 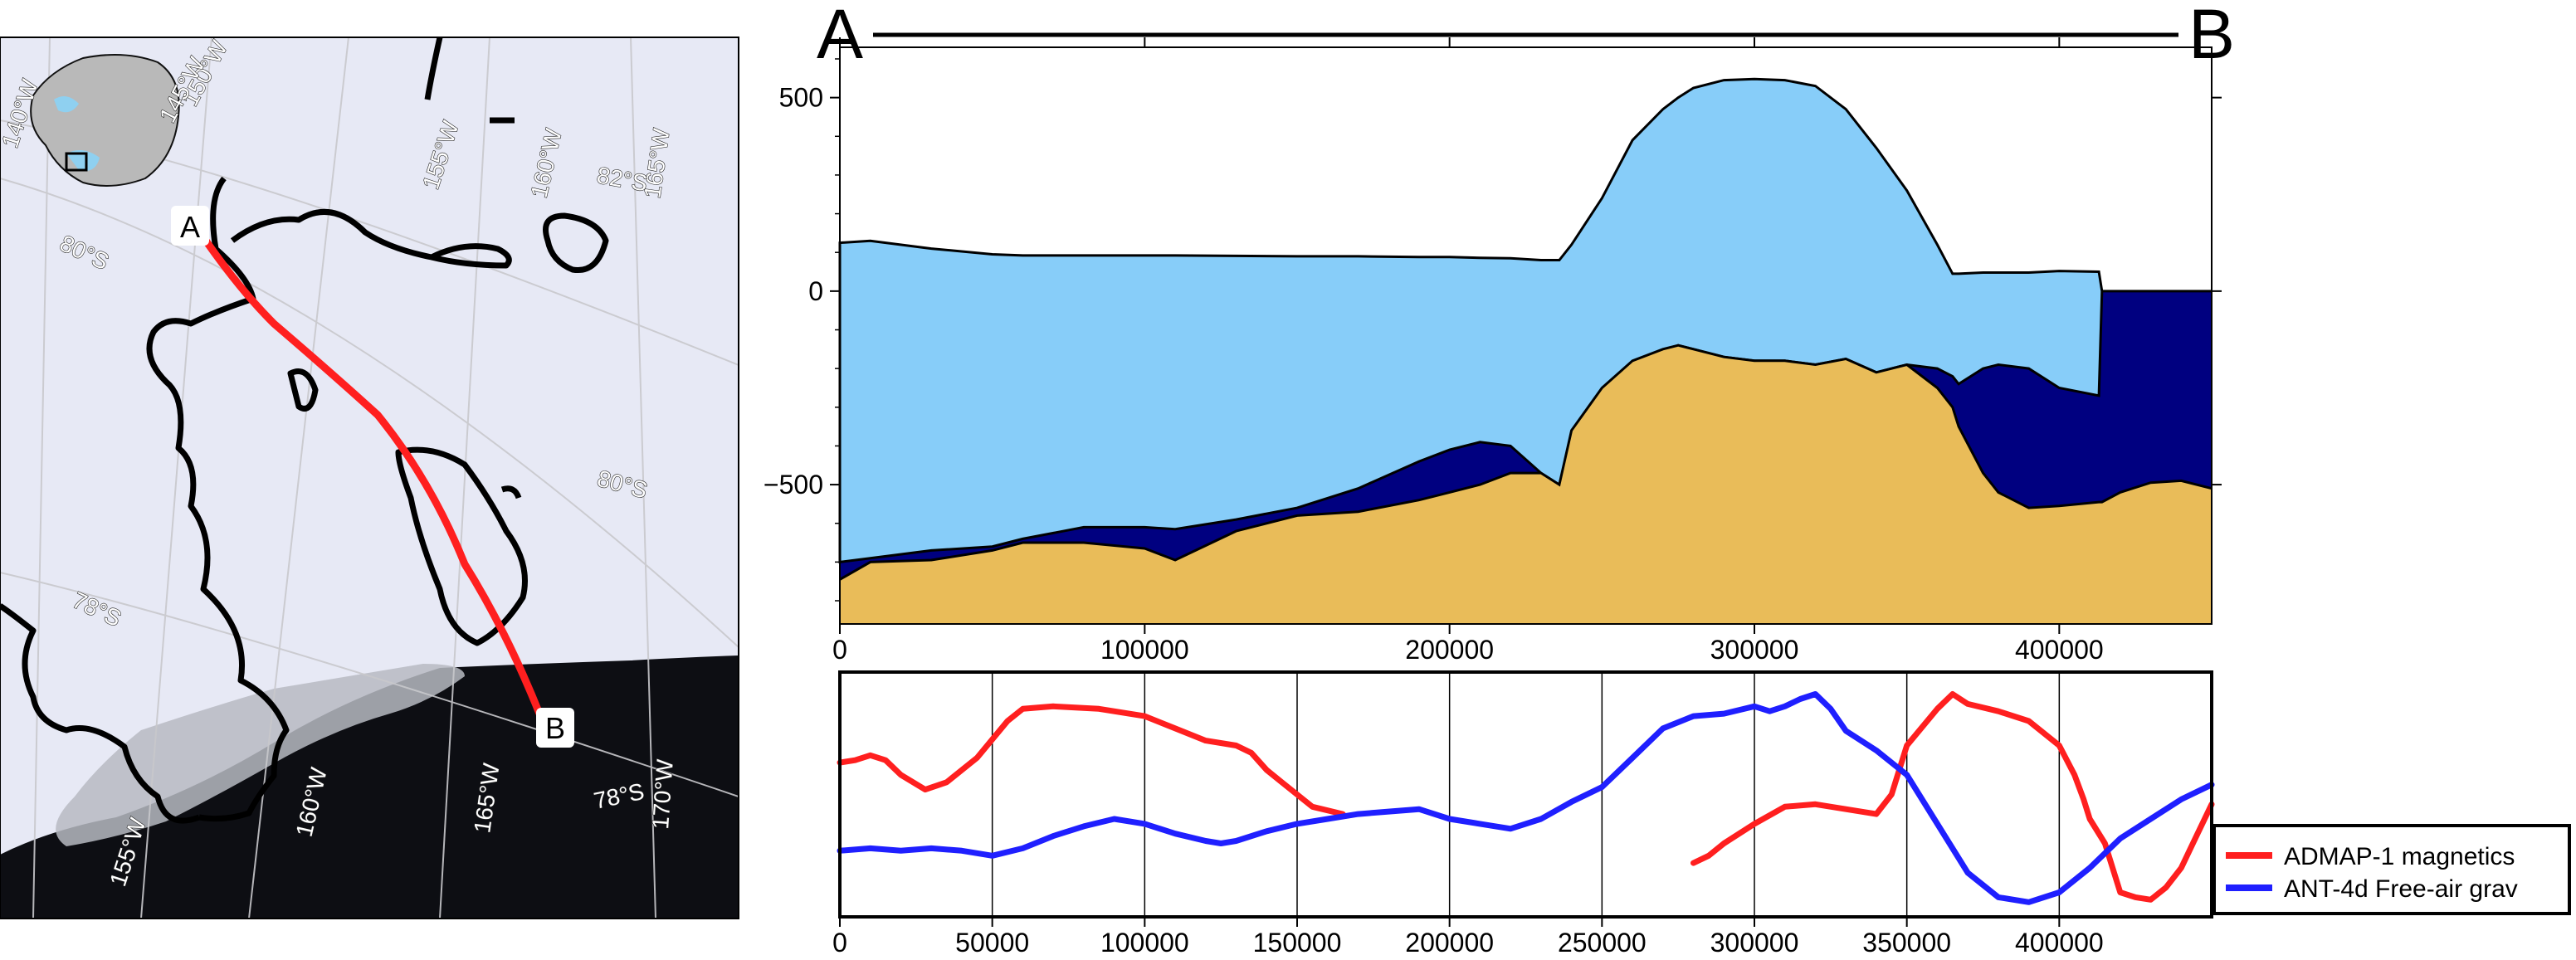 What do you see at coordinates (2400, 857) in the screenshot?
I see `legend-label-magnetics: ADMAP-1 magnetics` at bounding box center [2400, 857].